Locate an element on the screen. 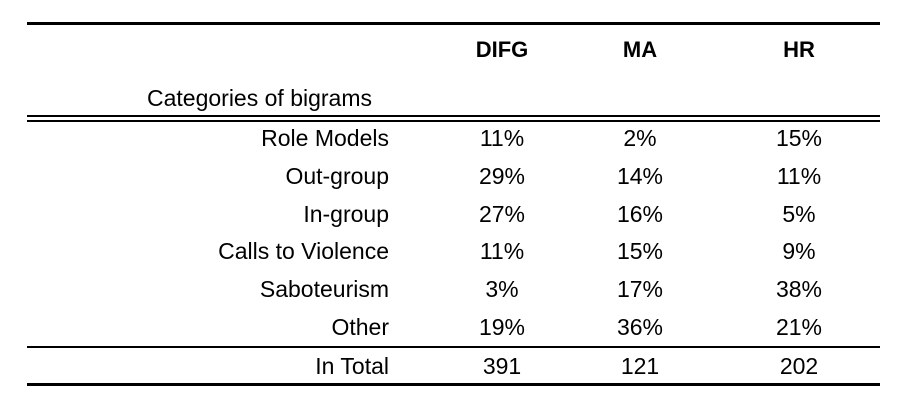  table-cell: 5% is located at coordinates (799, 213).